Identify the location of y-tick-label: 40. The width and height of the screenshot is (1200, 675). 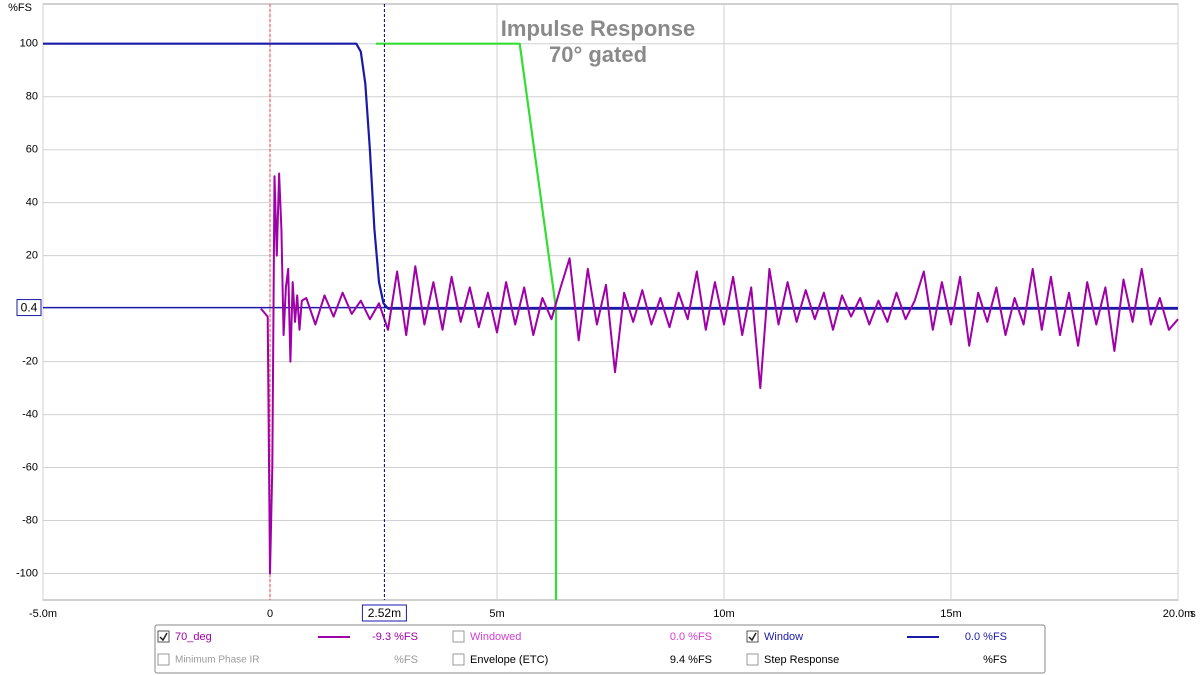
(32, 203).